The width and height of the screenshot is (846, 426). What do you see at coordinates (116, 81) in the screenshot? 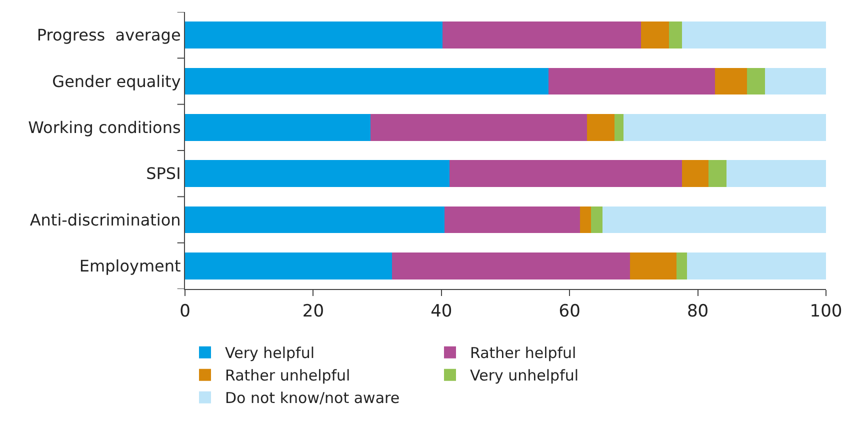
I see `y-tick-label: Gender equality` at bounding box center [116, 81].